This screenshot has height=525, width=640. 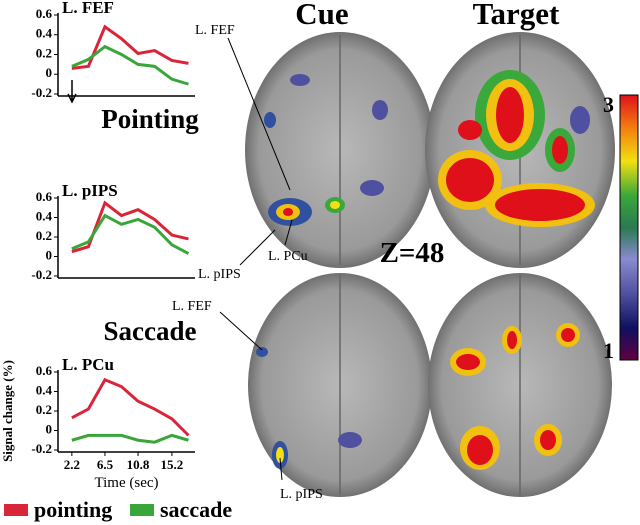 What do you see at coordinates (288, 256) in the screenshot?
I see `region-label: L. PCu` at bounding box center [288, 256].